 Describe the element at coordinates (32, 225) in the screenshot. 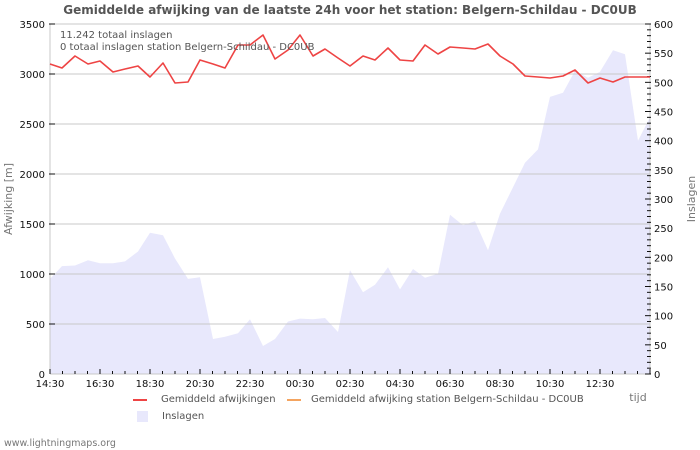

I see `y-tick-label: 1500` at that location.